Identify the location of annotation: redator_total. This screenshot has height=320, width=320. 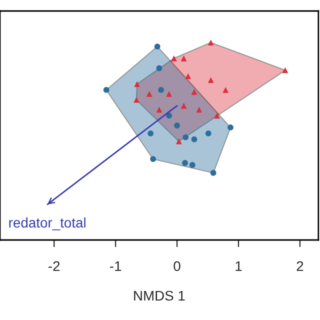
(47, 223).